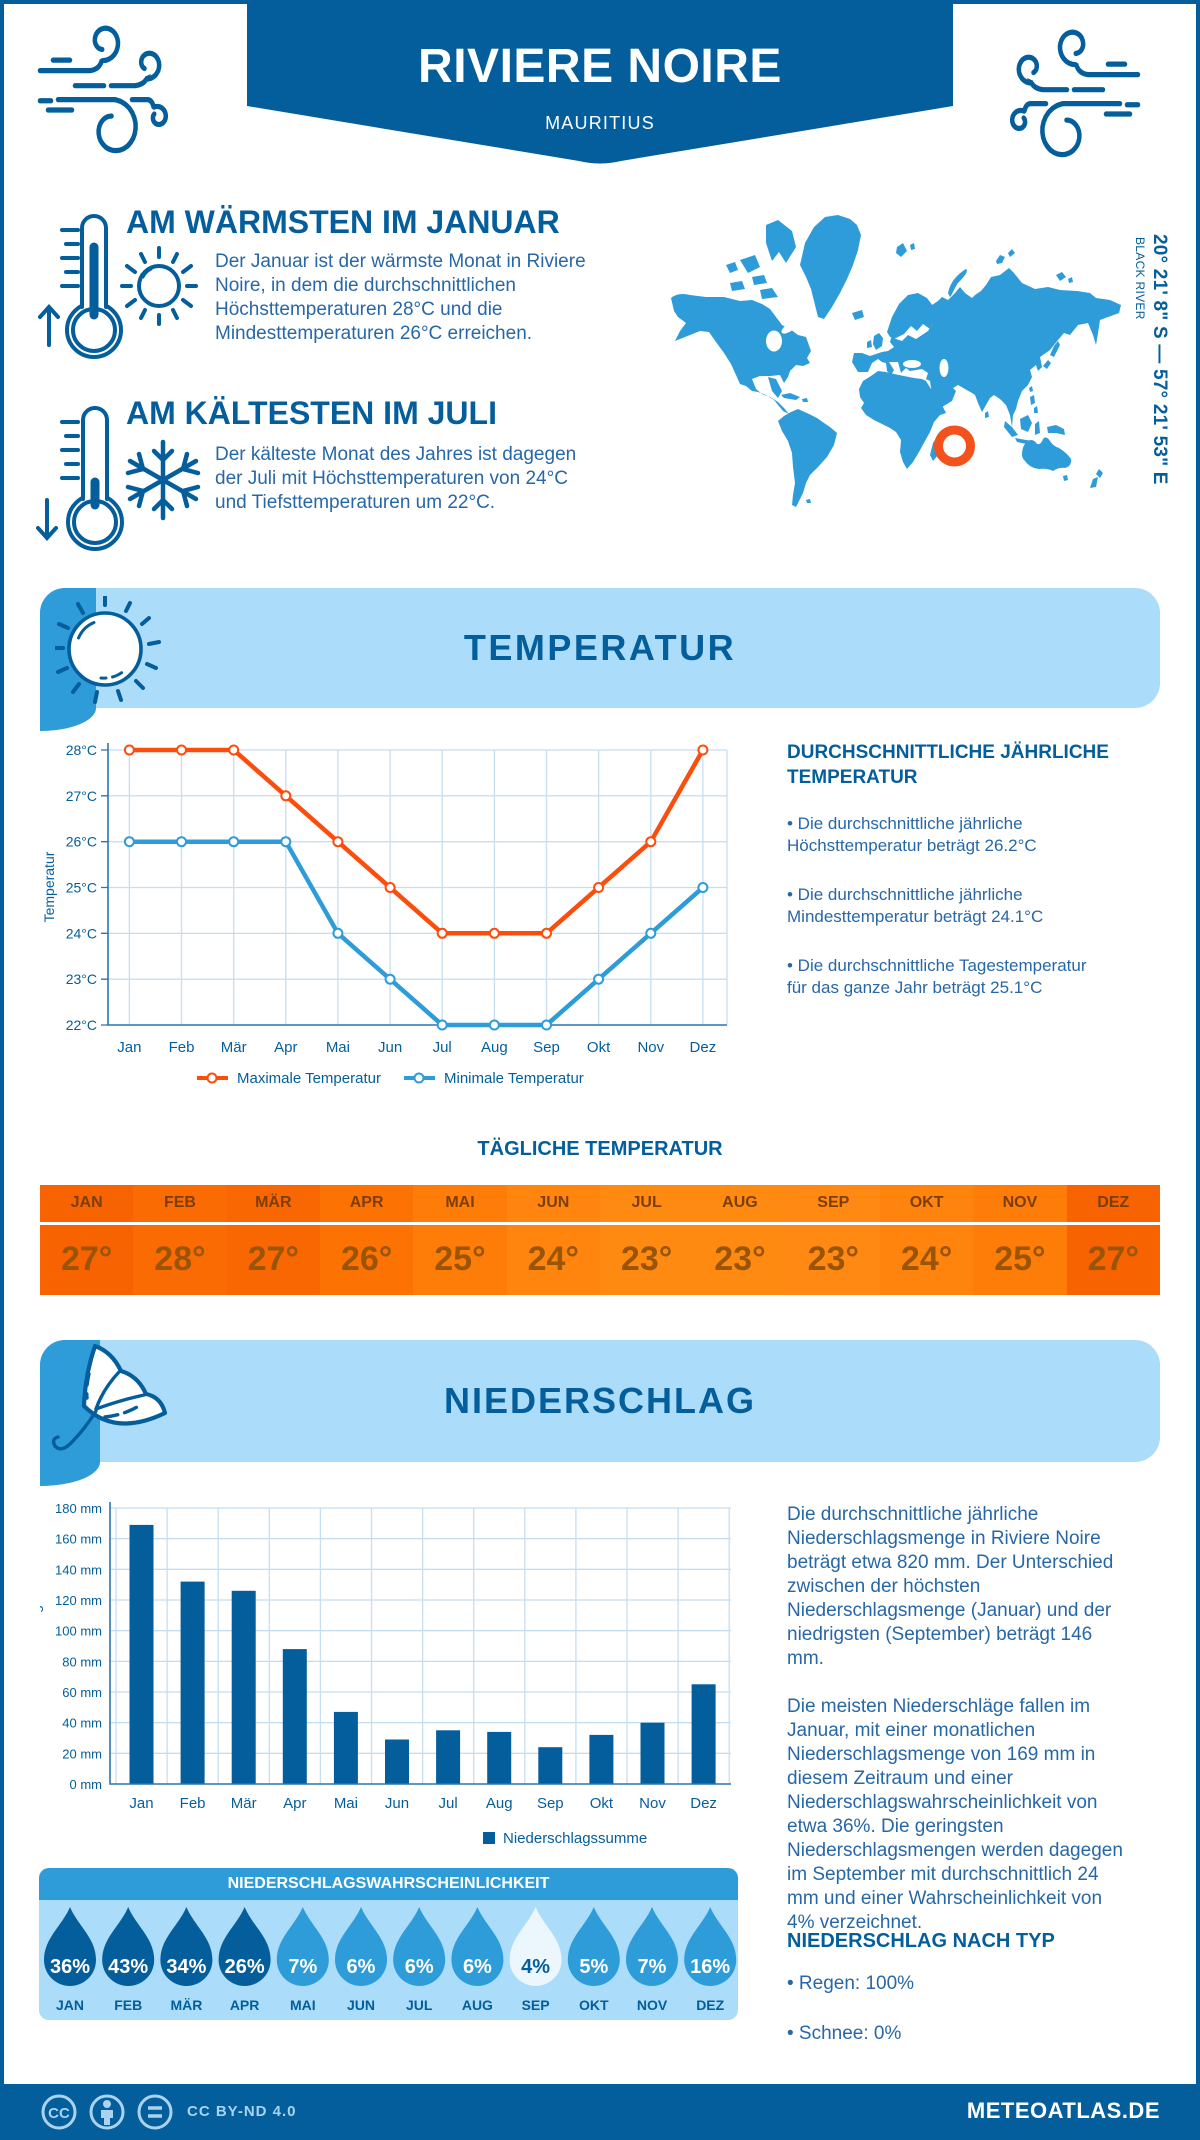 The width and height of the screenshot is (1200, 2140). What do you see at coordinates (78, 1631) in the screenshot?
I see `svg-text: 100 mm` at bounding box center [78, 1631].